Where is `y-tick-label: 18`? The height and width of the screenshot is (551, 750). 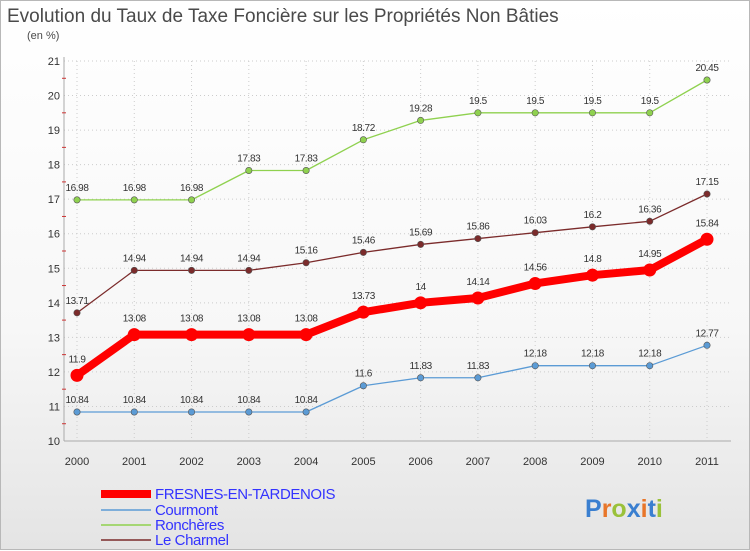 y-tick-label: 18 is located at coordinates (54, 166).